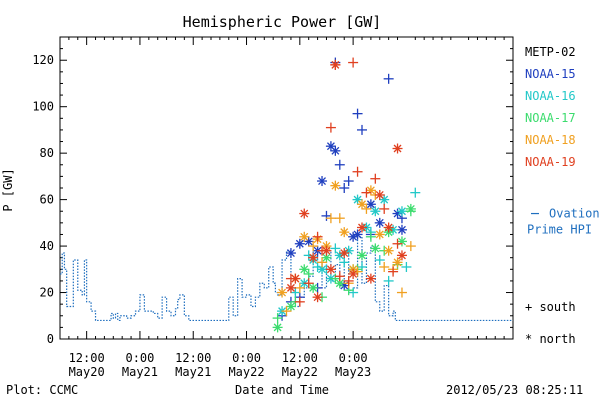  Describe the element at coordinates (8, 189) in the screenshot. I see `y-axis-label: P [GW]` at that location.